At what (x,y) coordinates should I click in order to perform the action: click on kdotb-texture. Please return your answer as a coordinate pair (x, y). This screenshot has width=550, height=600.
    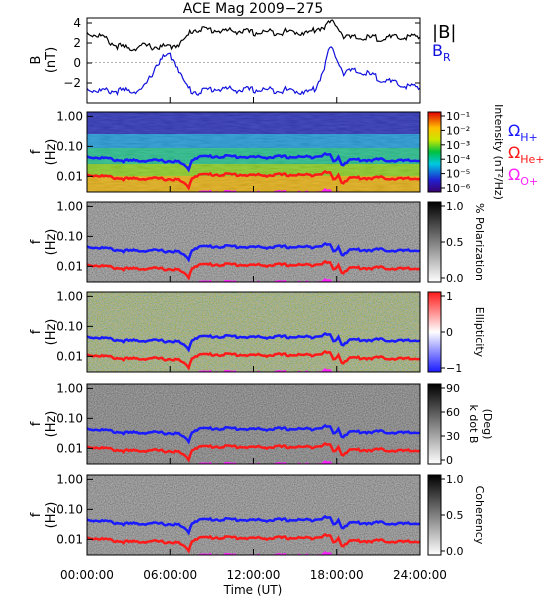
    Looking at the image, I should click on (253, 424).